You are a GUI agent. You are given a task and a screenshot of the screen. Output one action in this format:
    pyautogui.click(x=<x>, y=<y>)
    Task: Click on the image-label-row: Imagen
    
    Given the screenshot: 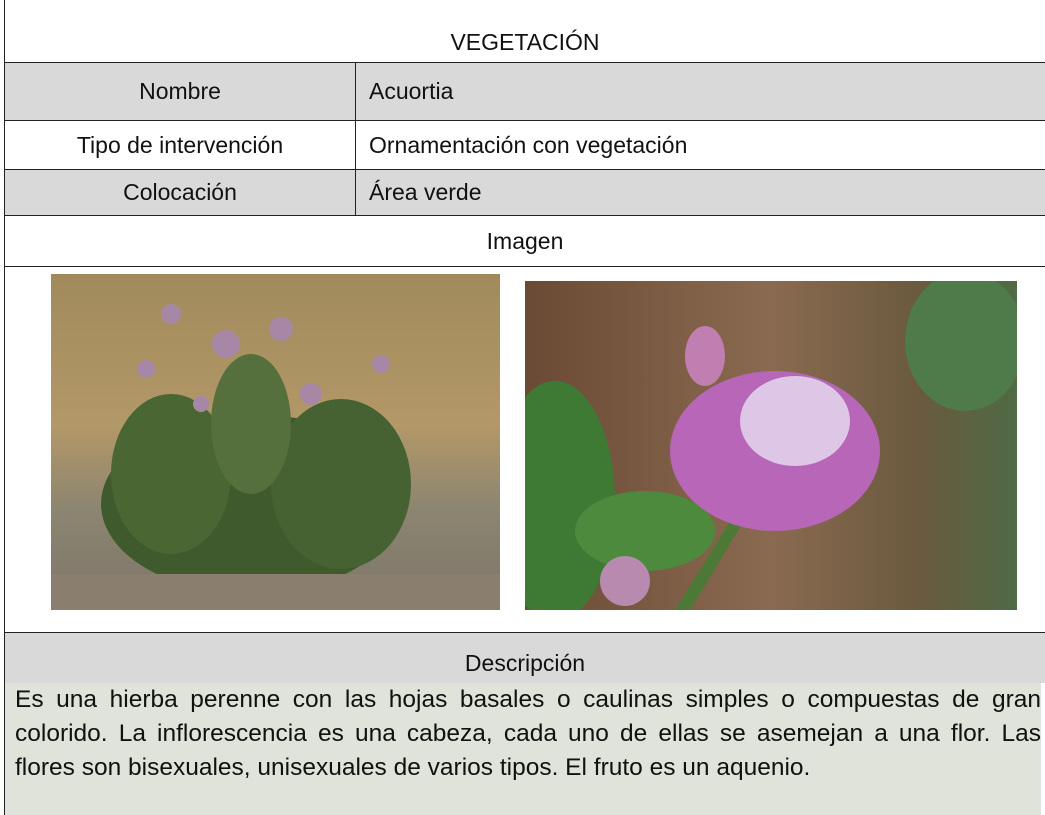 What is the action you would take?
    pyautogui.click(x=524, y=240)
    